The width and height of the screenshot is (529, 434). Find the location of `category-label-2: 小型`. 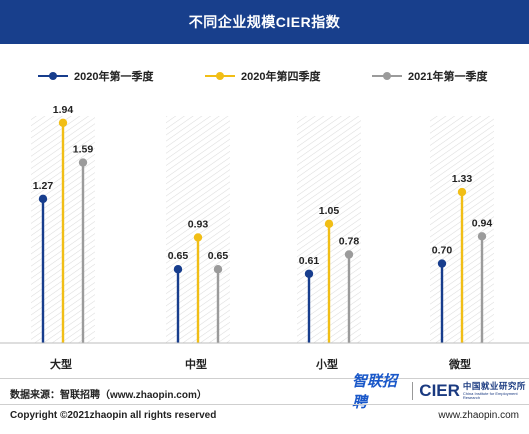

category-label-2: 小型 is located at coordinates (326, 364).